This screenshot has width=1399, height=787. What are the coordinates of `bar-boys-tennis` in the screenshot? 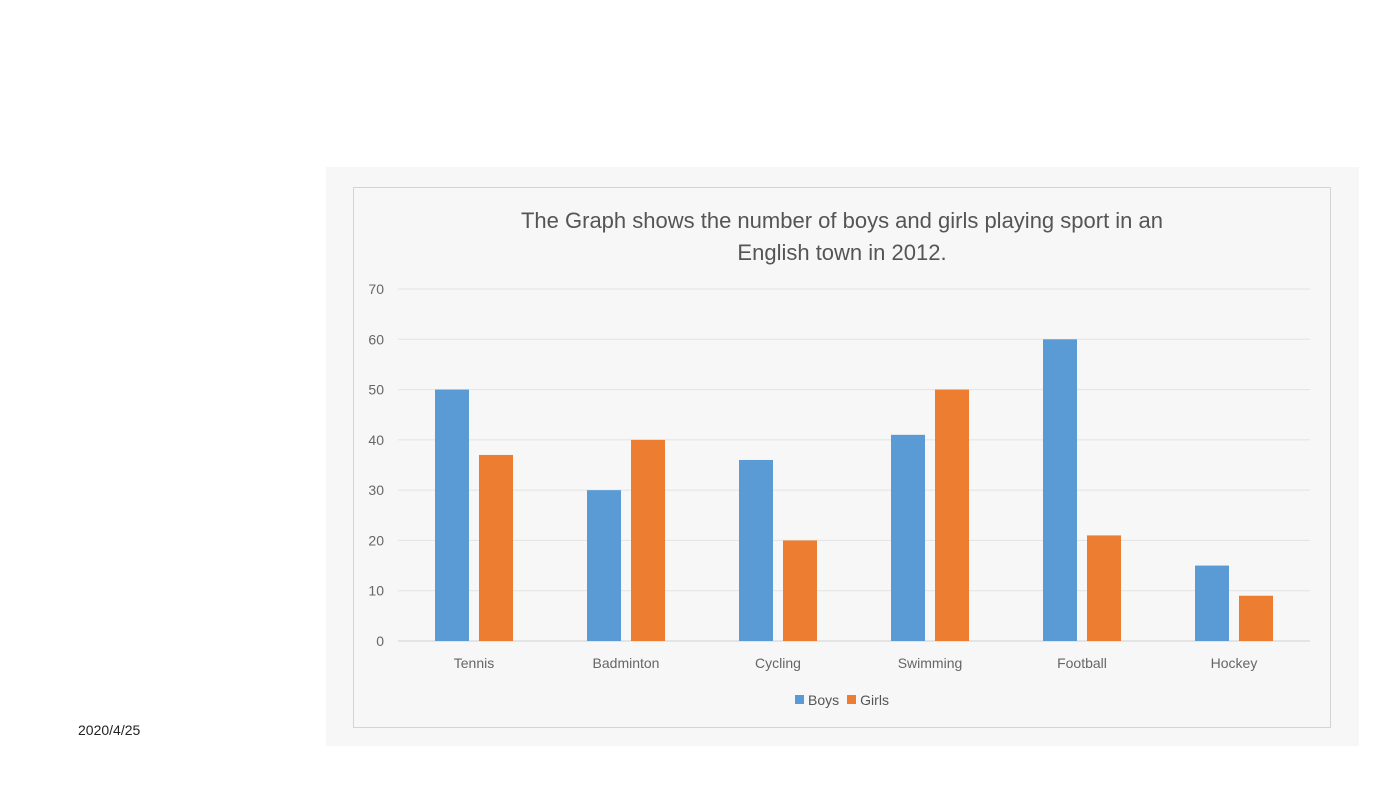 It's located at (452, 515).